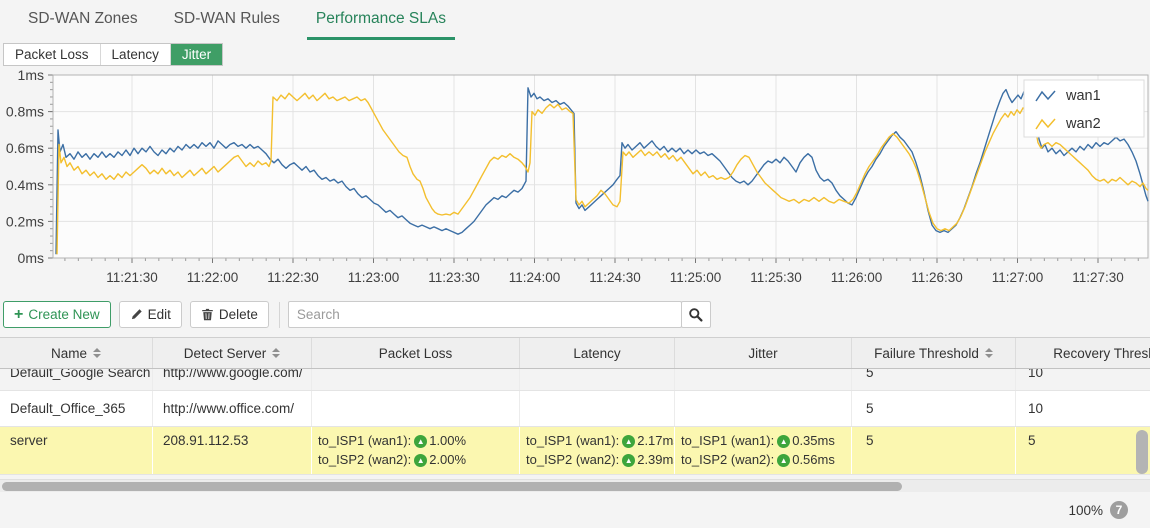 The image size is (1150, 528). I want to click on metric-tab-packet-loss: Packet Loss, so click(52, 54).